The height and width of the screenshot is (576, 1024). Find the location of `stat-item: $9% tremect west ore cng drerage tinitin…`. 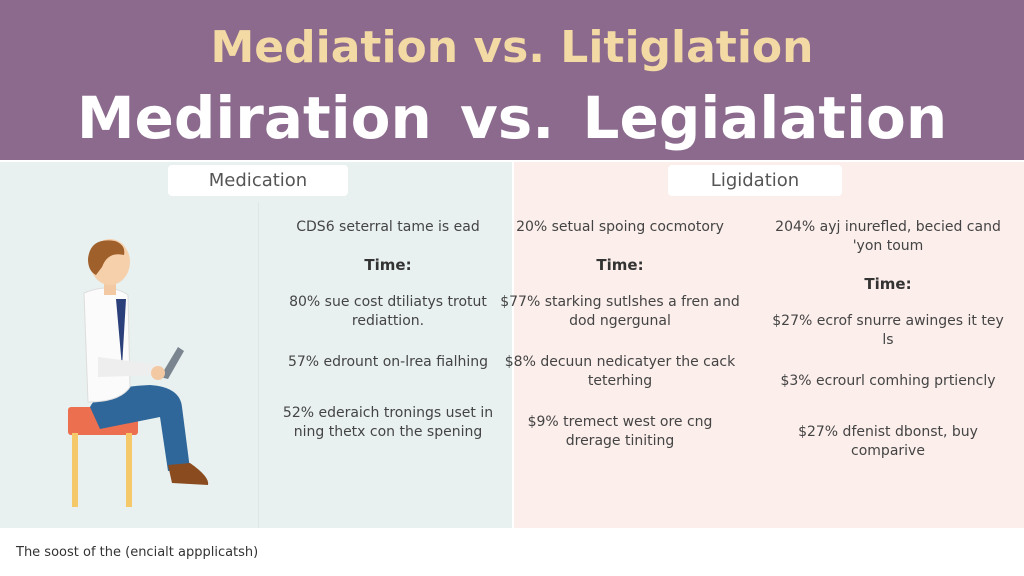

stat-item: $9% tremect west ore cng drerage tinitin… is located at coordinates (620, 431).